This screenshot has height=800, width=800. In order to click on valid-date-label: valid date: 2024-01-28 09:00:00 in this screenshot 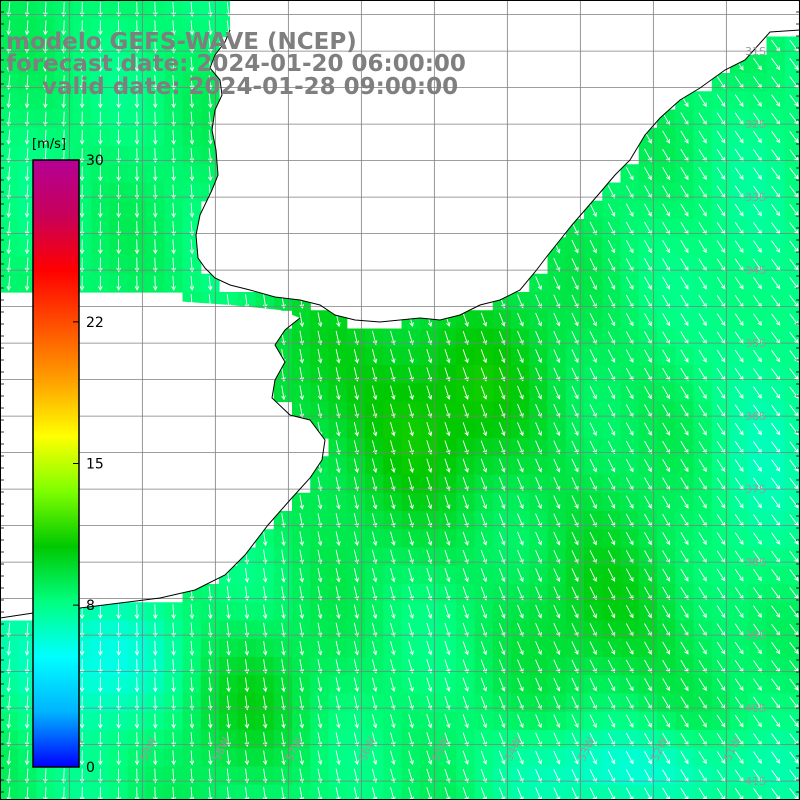, I will do `click(250, 87)`.